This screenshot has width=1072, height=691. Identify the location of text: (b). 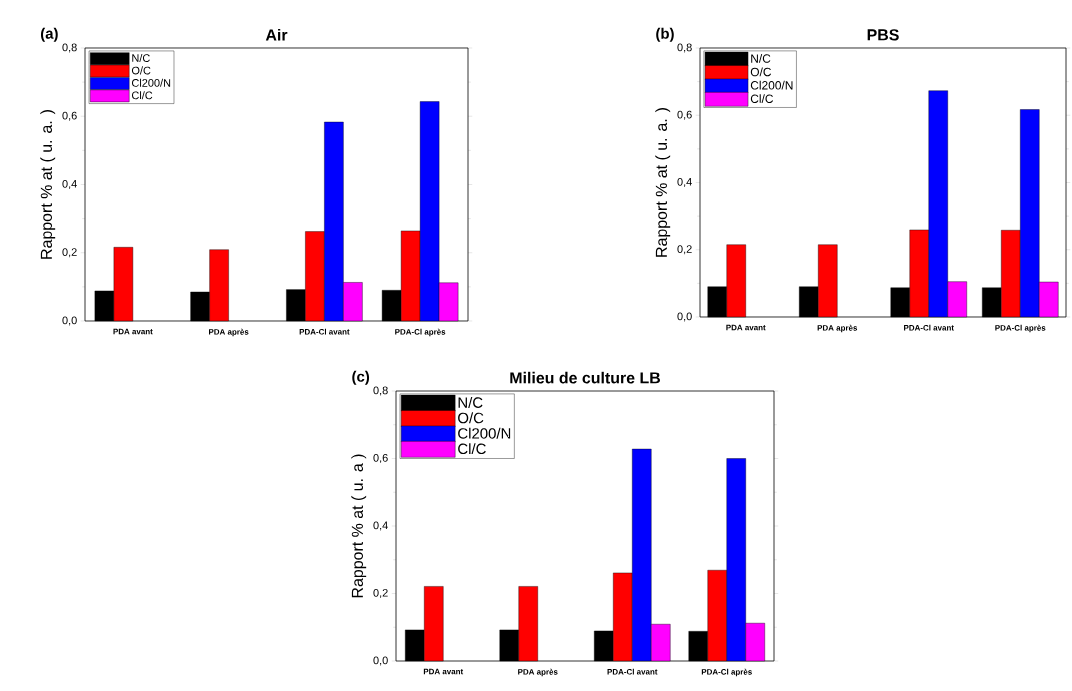
(665, 34).